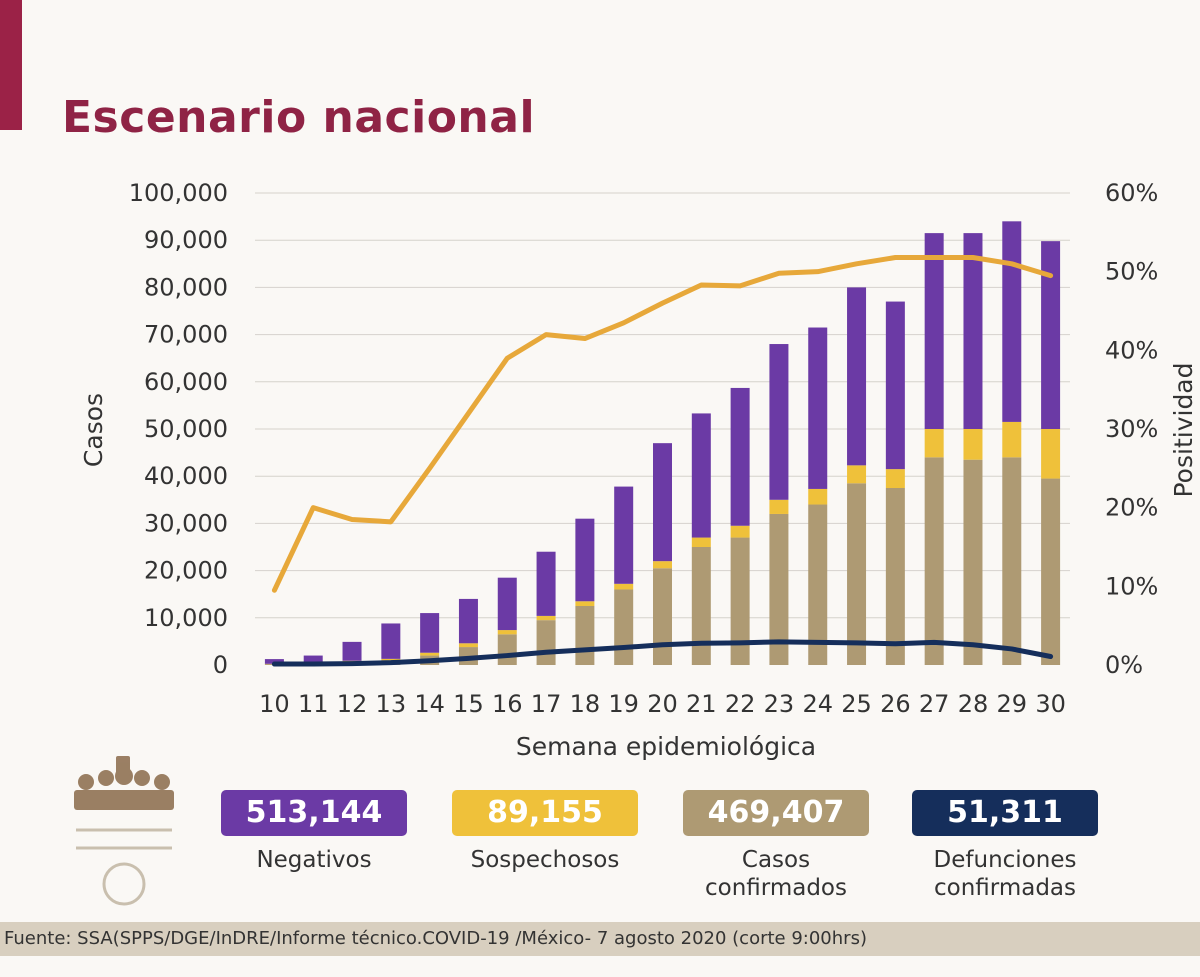  I want to click on stat-label: Defunciones confirmadas, so click(1005, 874).